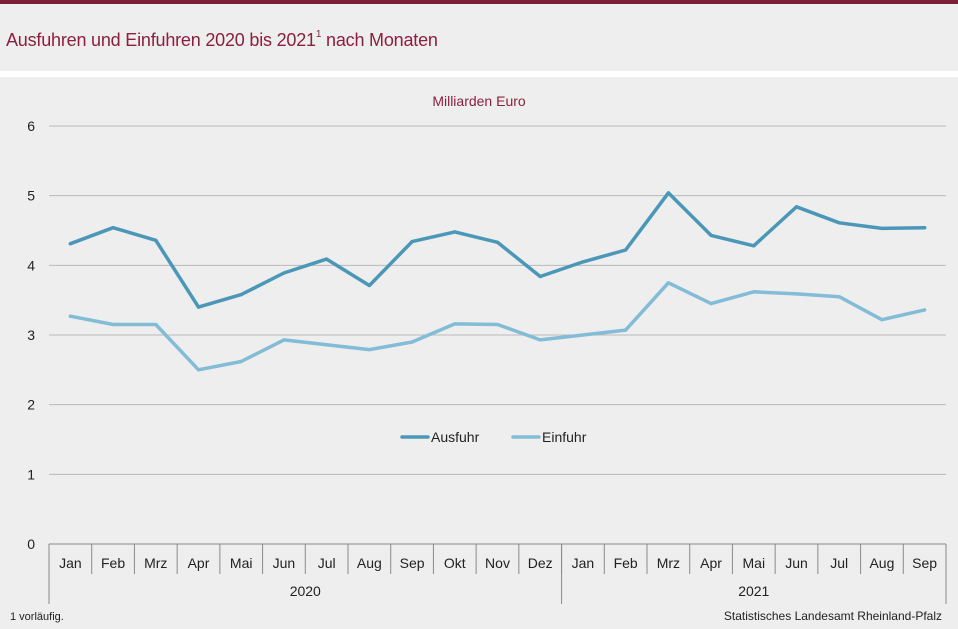 The image size is (958, 629). Describe the element at coordinates (832, 616) in the screenshot. I see `source-label: Statistisches Landesamt Rheinland-Pfalz` at that location.